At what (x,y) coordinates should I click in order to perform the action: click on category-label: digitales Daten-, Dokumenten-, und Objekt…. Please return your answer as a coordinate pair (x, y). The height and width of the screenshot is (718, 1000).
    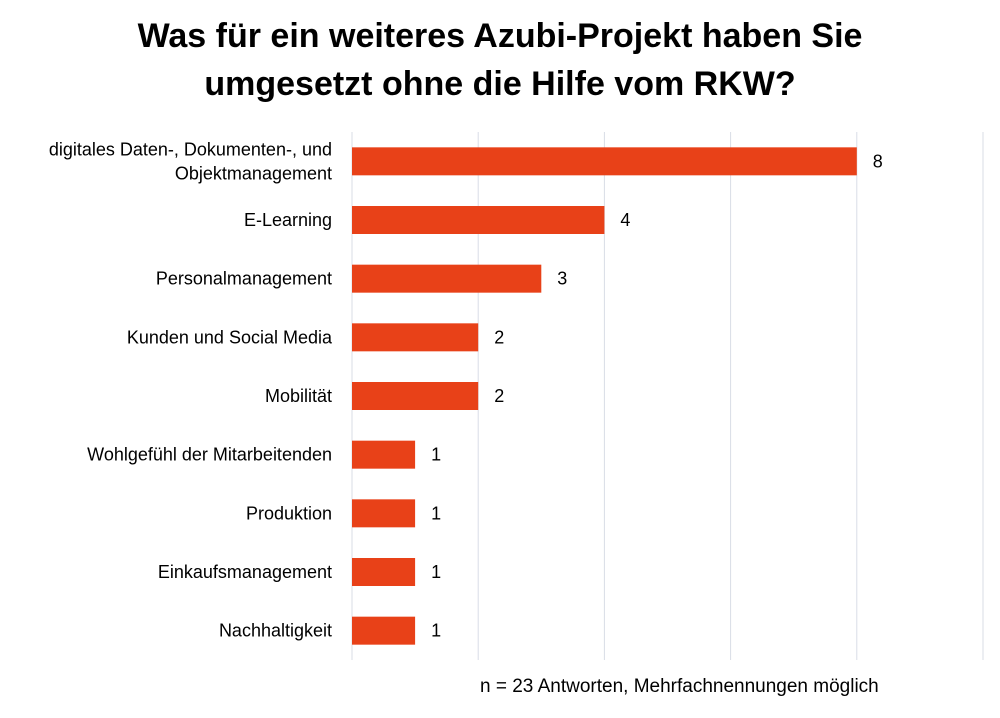
    Looking at the image, I should click on (190, 161).